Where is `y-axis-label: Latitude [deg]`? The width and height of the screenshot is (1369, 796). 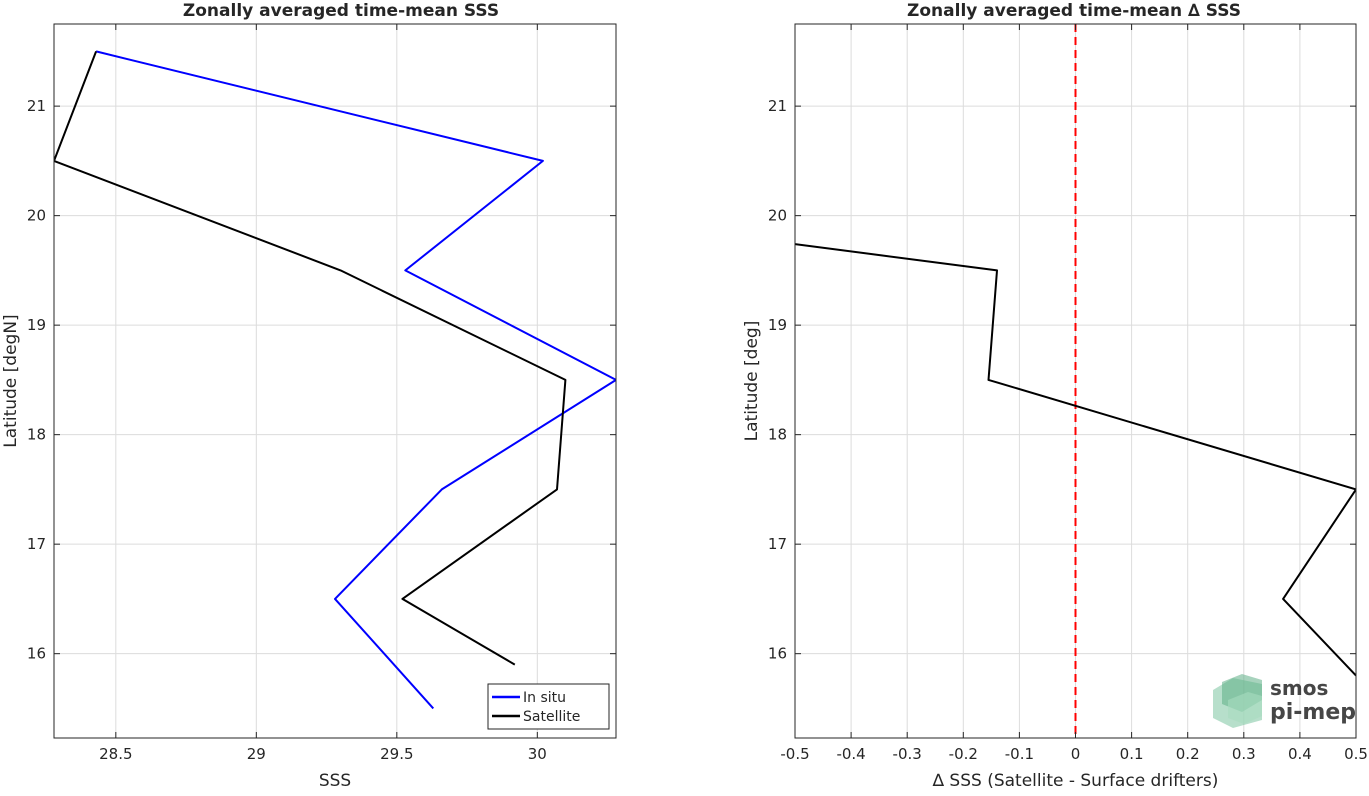
y-axis-label: Latitude [deg] is located at coordinates (752, 381).